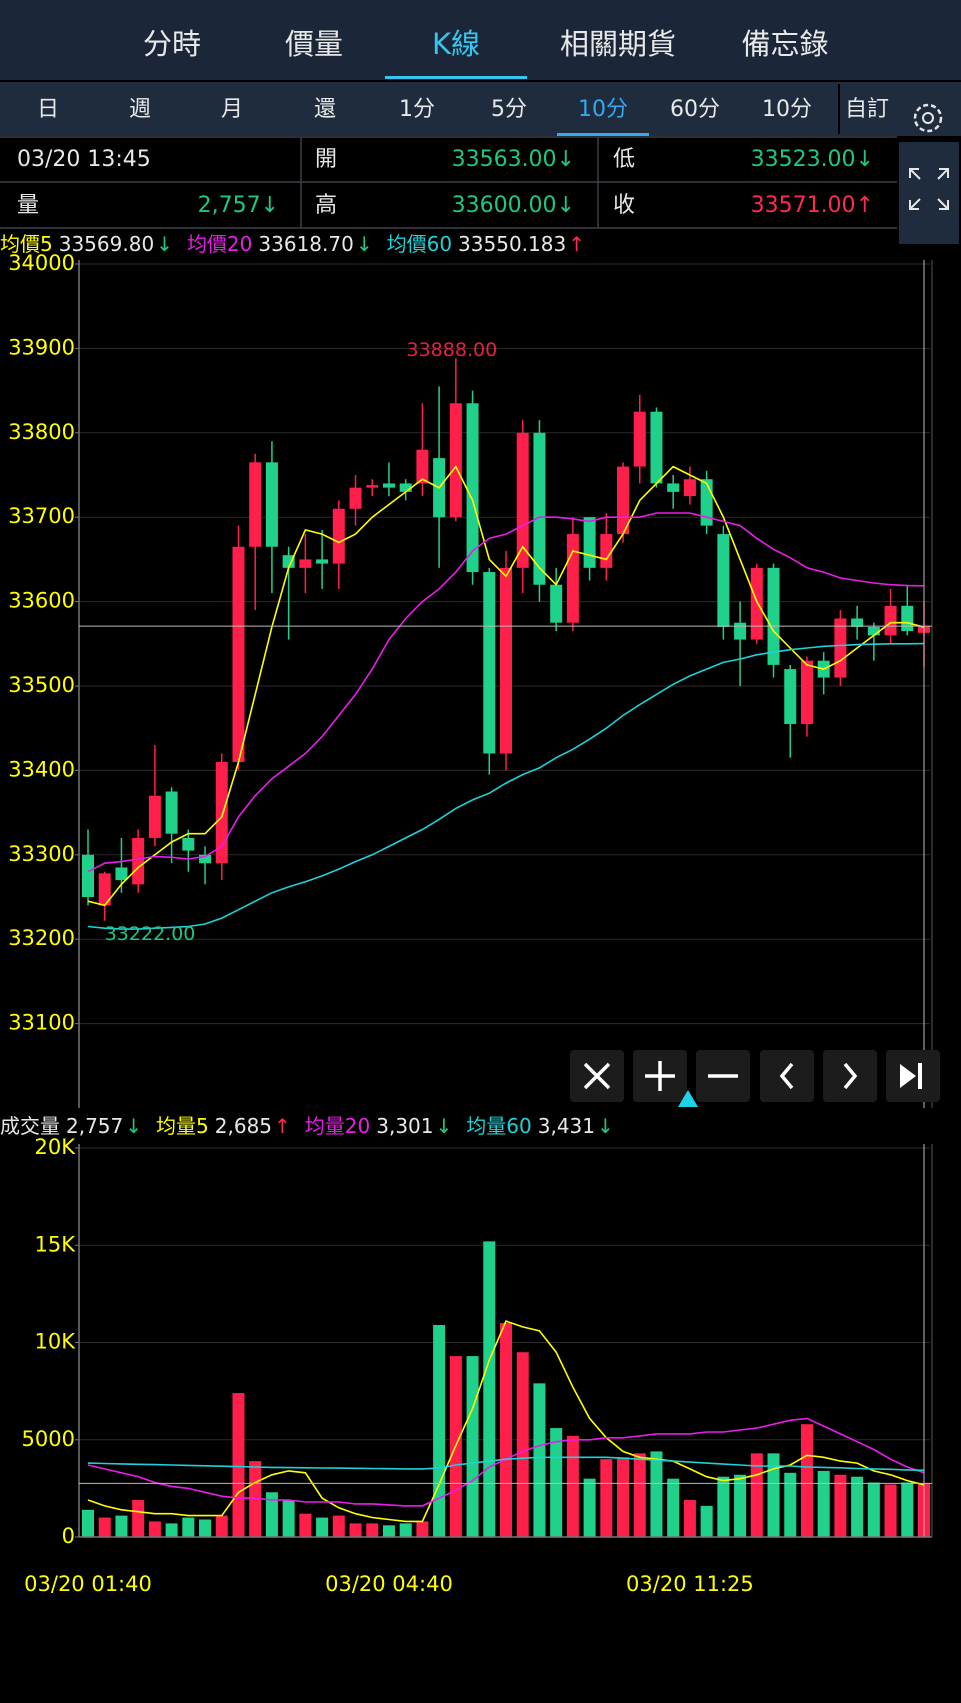  I want to click on y-tick-label: 33300, so click(41, 854).